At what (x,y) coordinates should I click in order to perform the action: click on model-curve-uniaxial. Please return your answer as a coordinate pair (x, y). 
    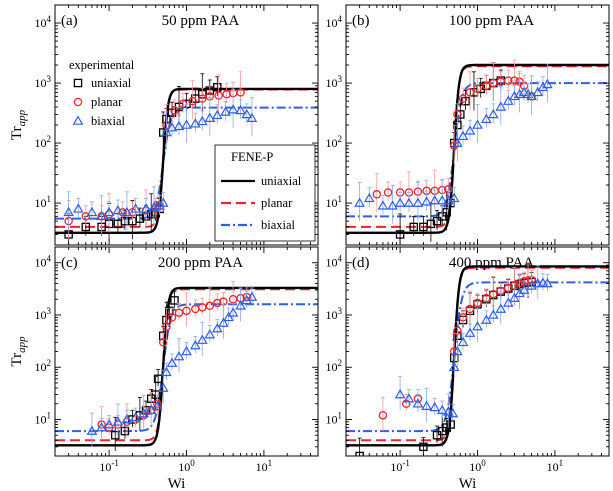
    Looking at the image, I should click on (186, 366).